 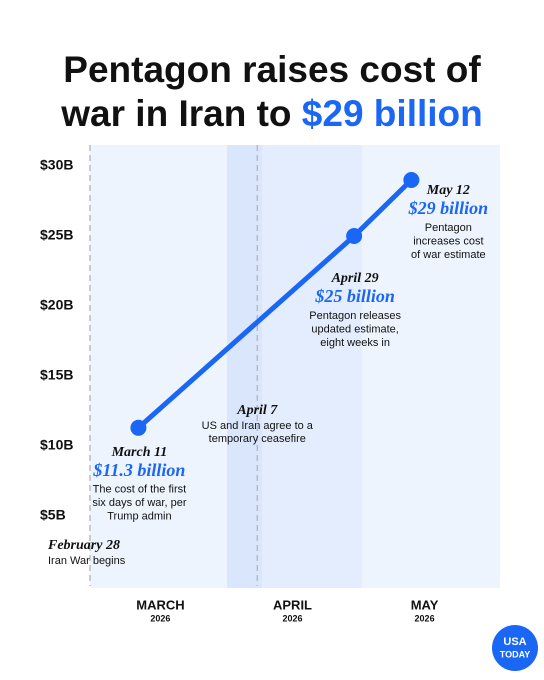 I want to click on event-text: temporary ceasefire, so click(x=257, y=439).